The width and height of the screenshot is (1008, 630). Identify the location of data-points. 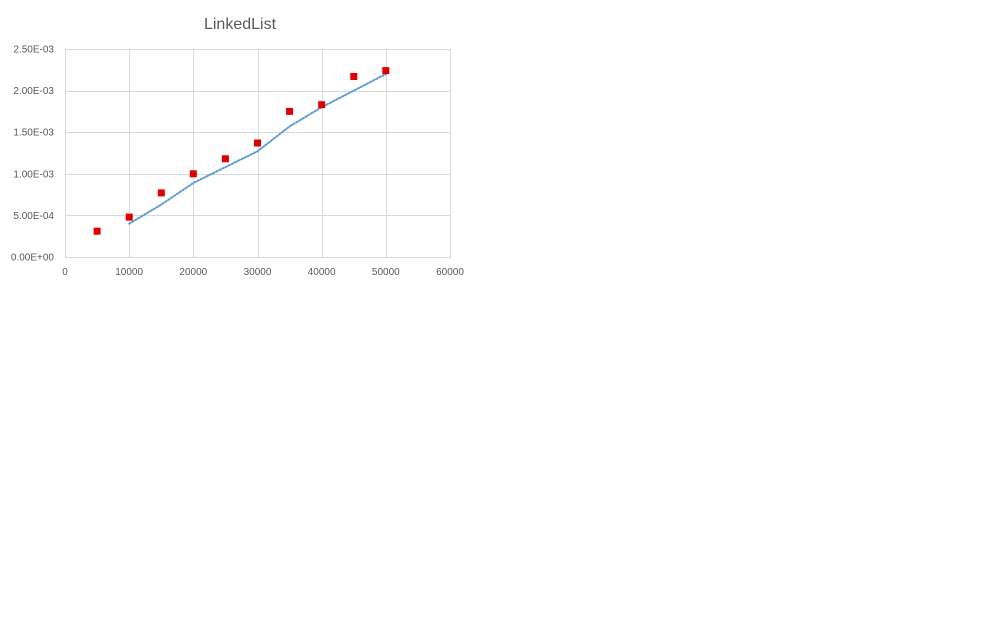
(241, 151).